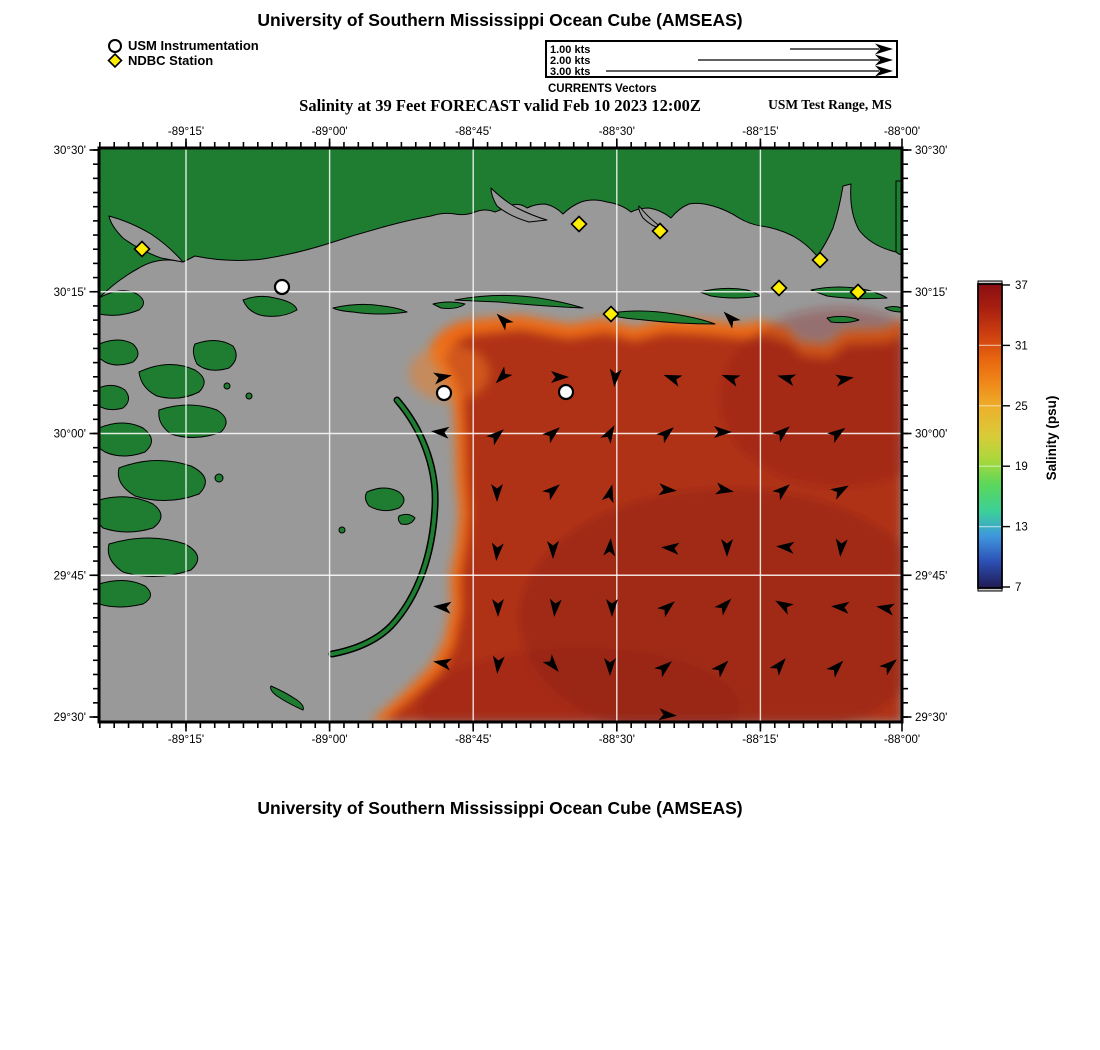 The height and width of the screenshot is (1050, 1100). What do you see at coordinates (500, 223) in the screenshot?
I see `mainland` at bounding box center [500, 223].